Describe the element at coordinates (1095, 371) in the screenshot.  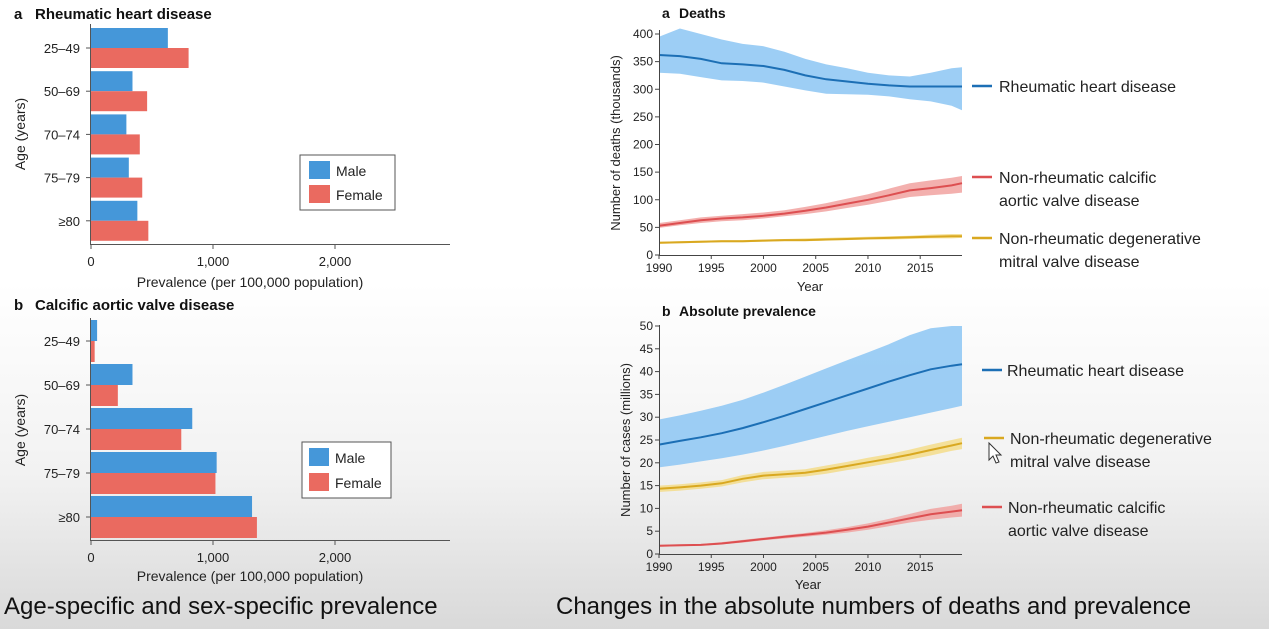
I see `series-label-rhd: Rheumatic heart disease` at that location.